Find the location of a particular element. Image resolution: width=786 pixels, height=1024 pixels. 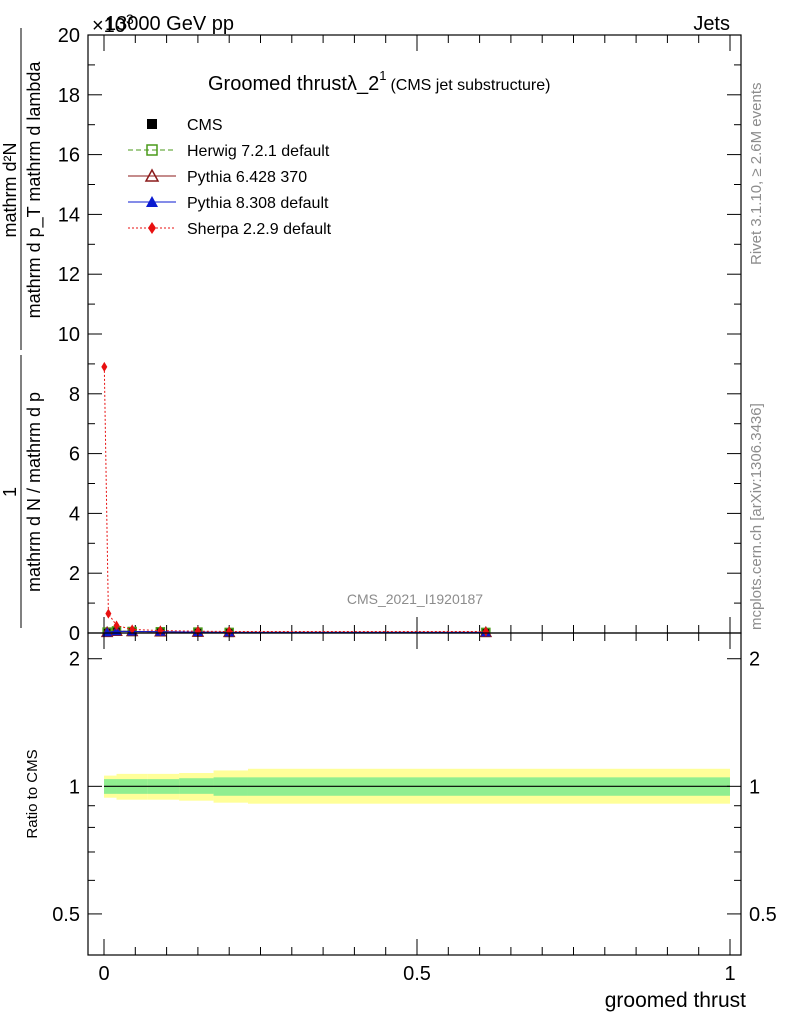

analysis-id-label: CMS_2021_I1920187 is located at coordinates (415, 599).